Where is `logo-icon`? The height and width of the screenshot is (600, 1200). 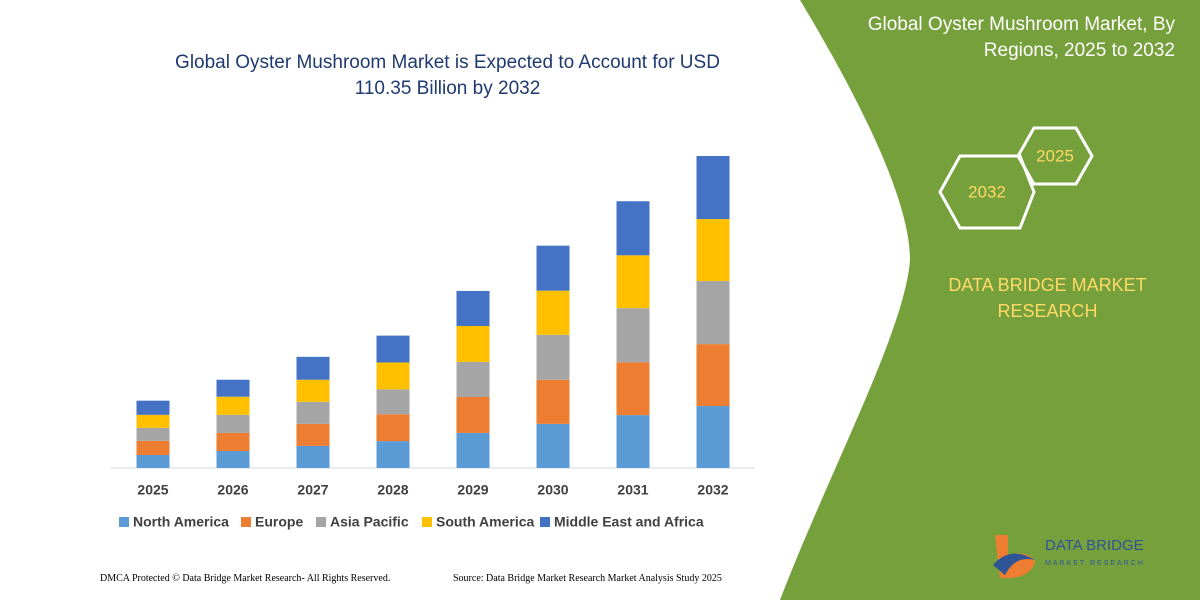 logo-icon is located at coordinates (1014, 564).